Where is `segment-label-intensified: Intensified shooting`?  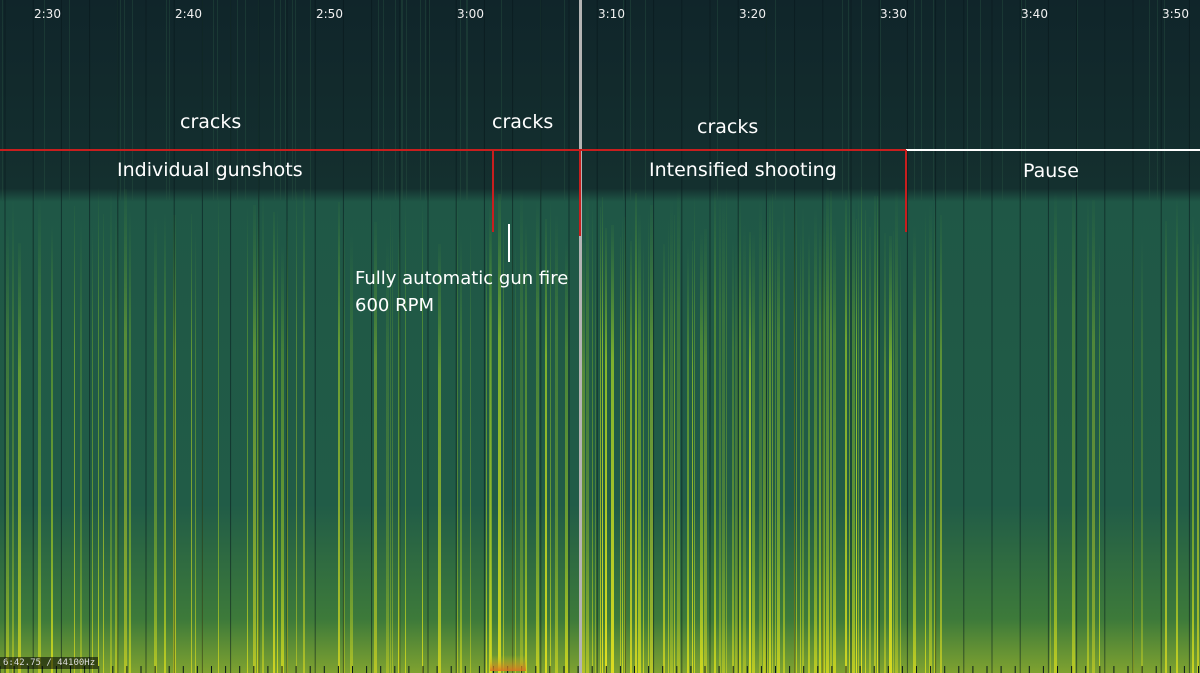 segment-label-intensified: Intensified shooting is located at coordinates (743, 170).